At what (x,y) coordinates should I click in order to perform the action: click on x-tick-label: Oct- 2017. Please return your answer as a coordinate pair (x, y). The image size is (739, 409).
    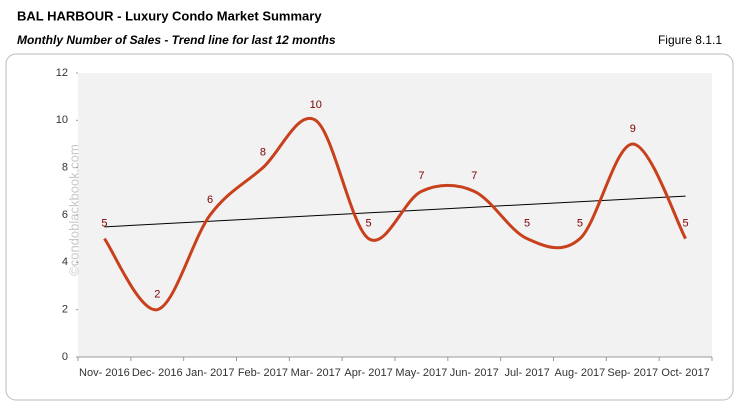
    Looking at the image, I should click on (685, 373).